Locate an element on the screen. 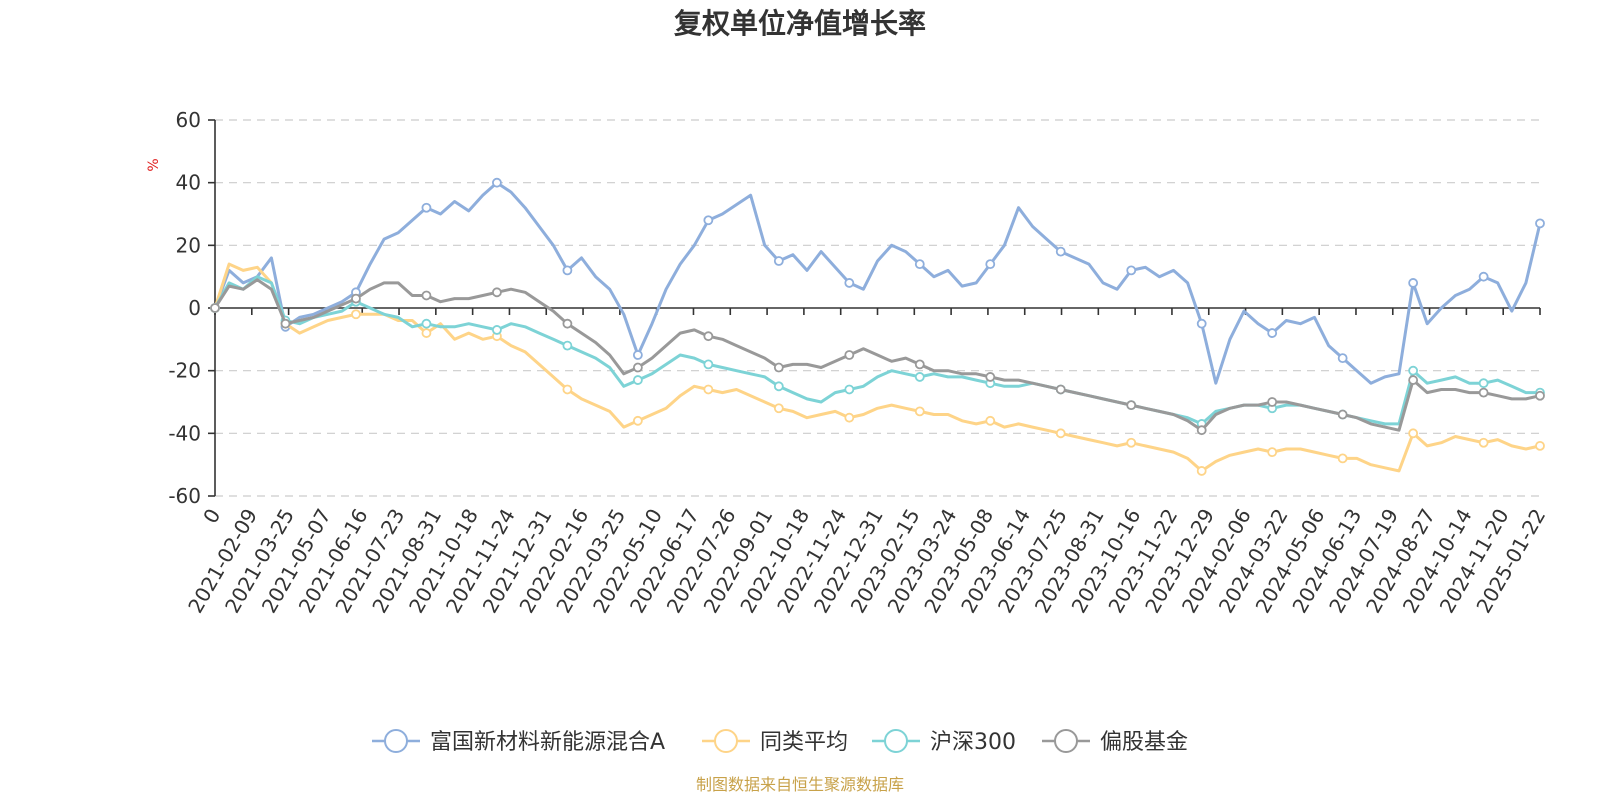  y-tick-label: 20 is located at coordinates (188, 245).